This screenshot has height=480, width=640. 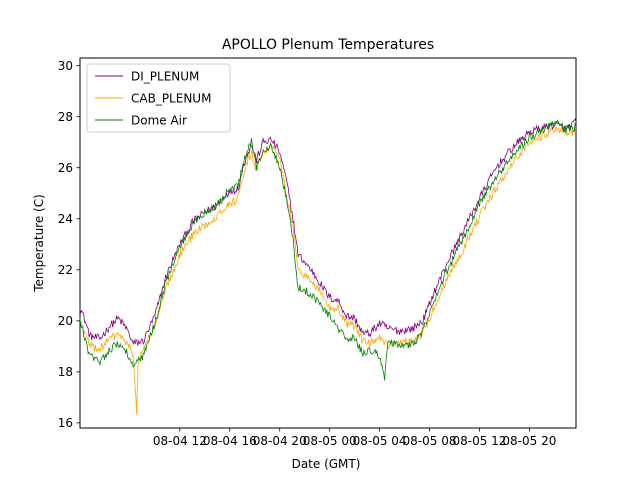 What do you see at coordinates (65, 219) in the screenshot?
I see `y-tick-label: 24` at bounding box center [65, 219].